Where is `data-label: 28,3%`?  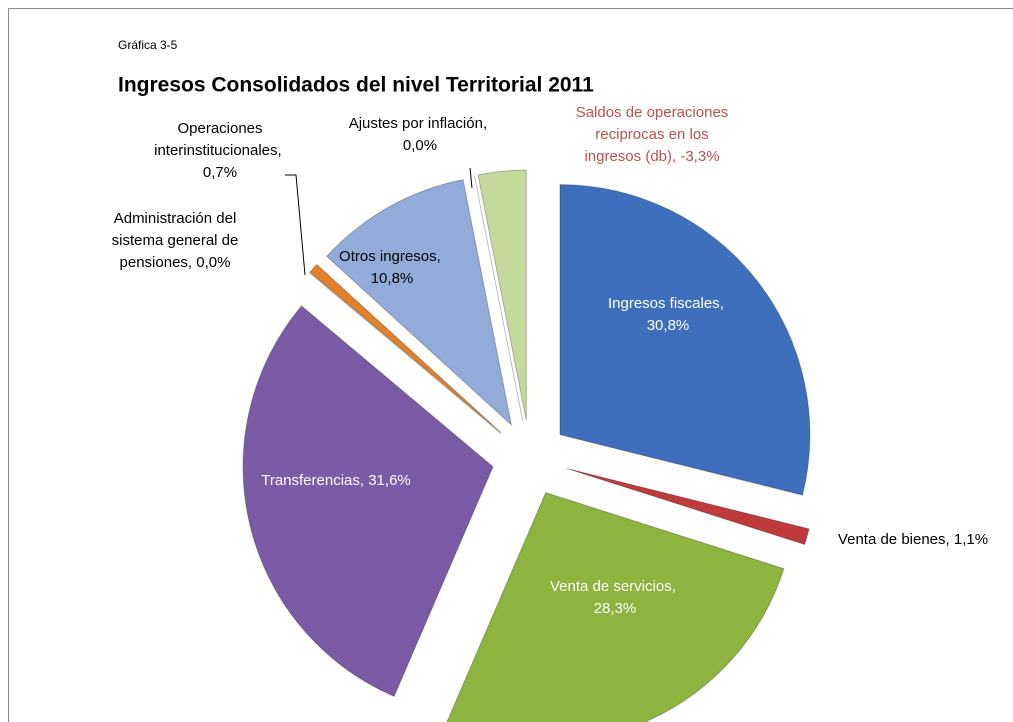 data-label: 28,3% is located at coordinates (615, 608).